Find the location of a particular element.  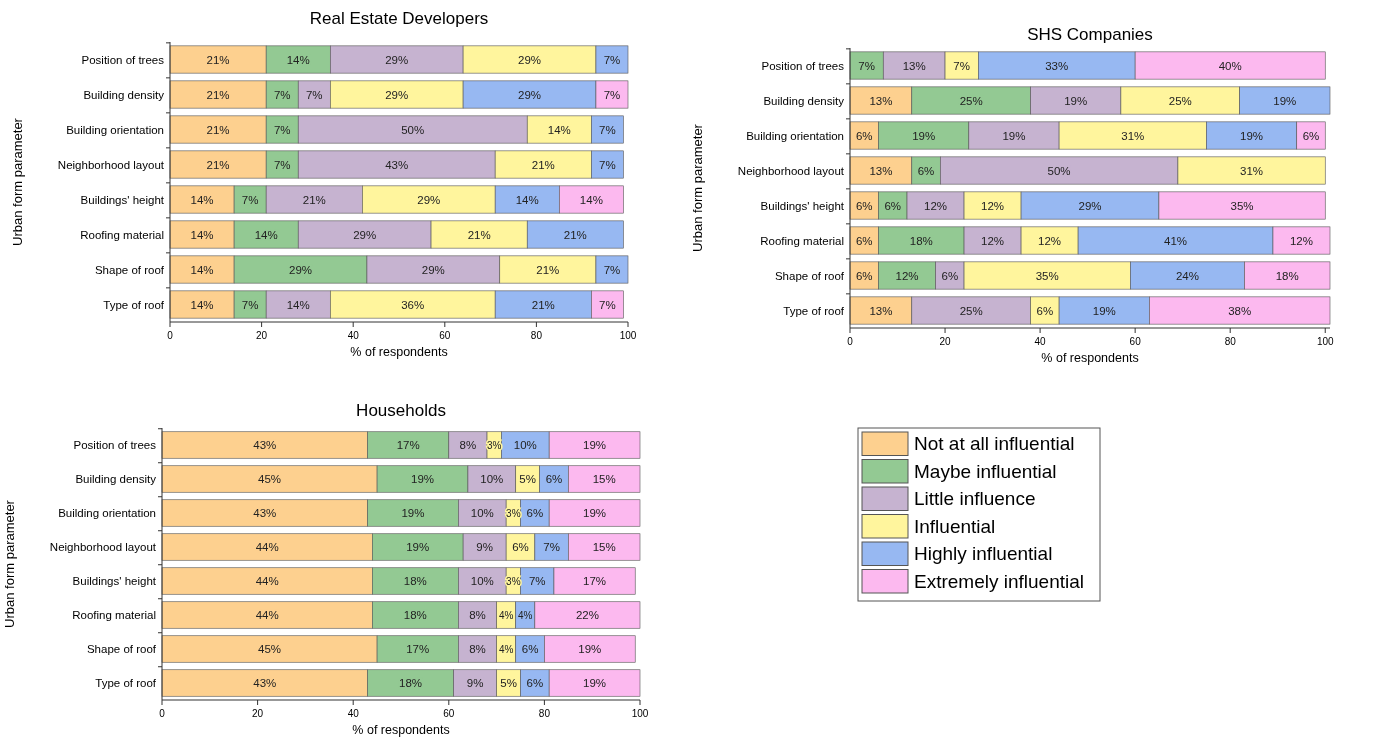

data-label: 35% is located at coordinates (1242, 205).